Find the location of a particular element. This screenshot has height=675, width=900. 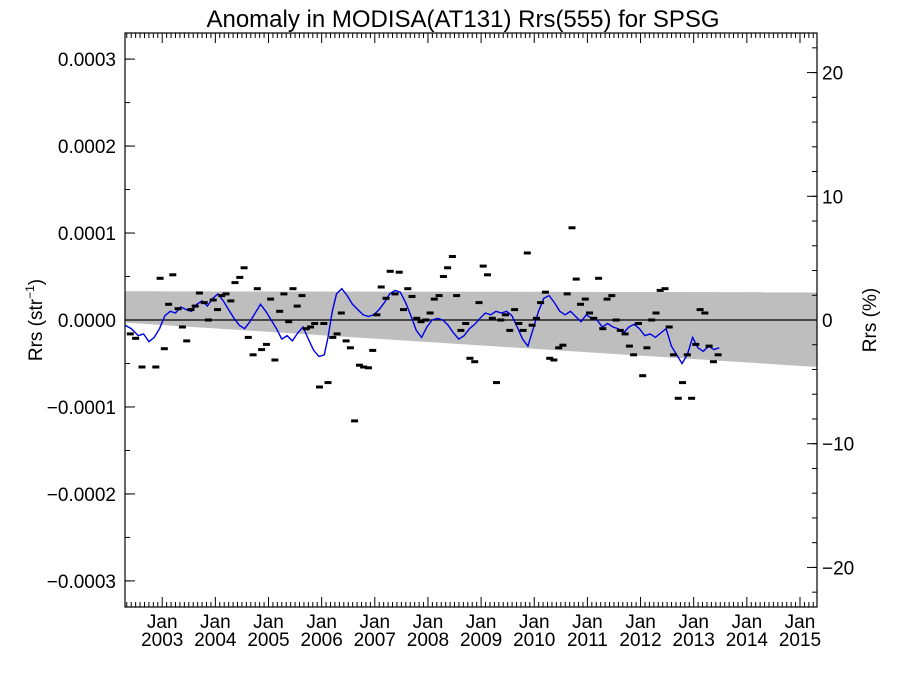

right-tick-label: 10 is located at coordinates (832, 197).